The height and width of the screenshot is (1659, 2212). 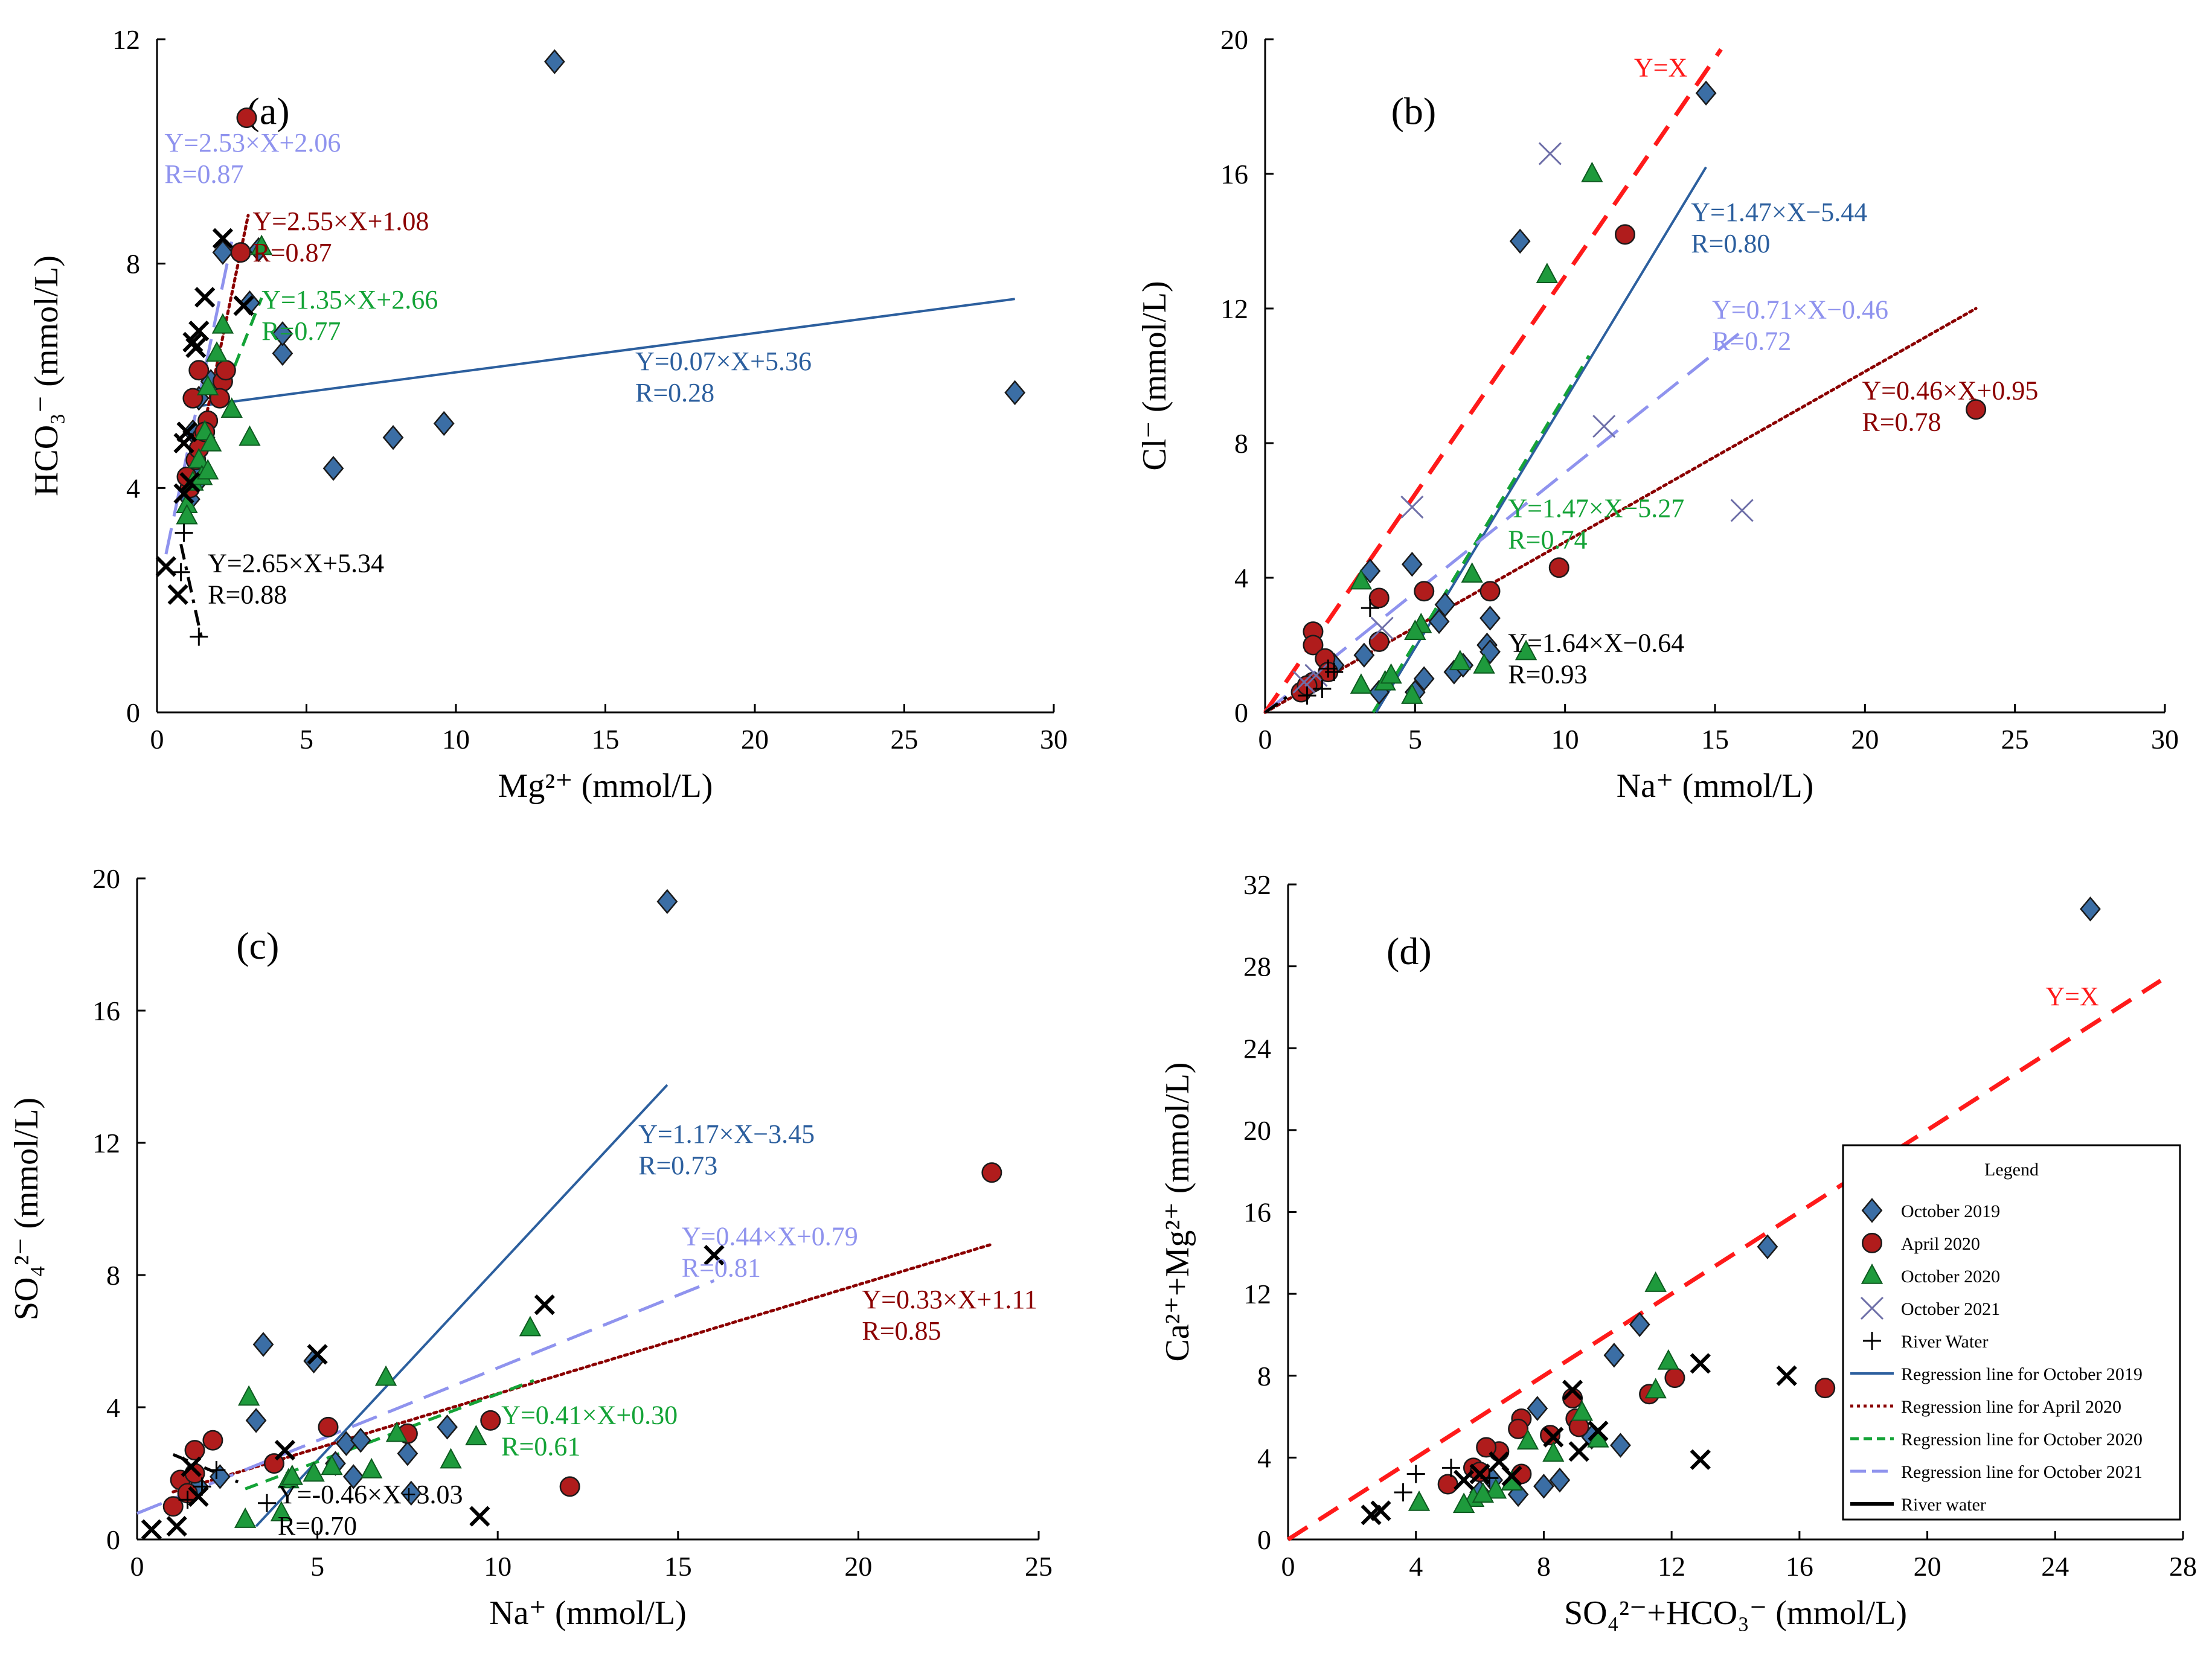 I want to click on series-river, so click(x=1339, y=652).